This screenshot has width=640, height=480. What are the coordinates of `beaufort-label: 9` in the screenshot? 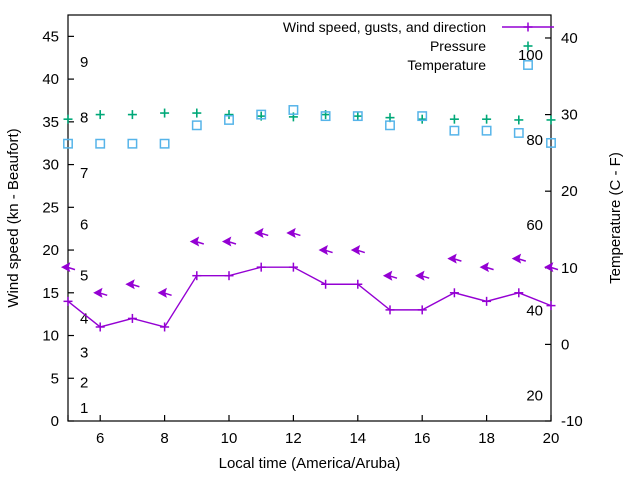 It's located at (84, 62).